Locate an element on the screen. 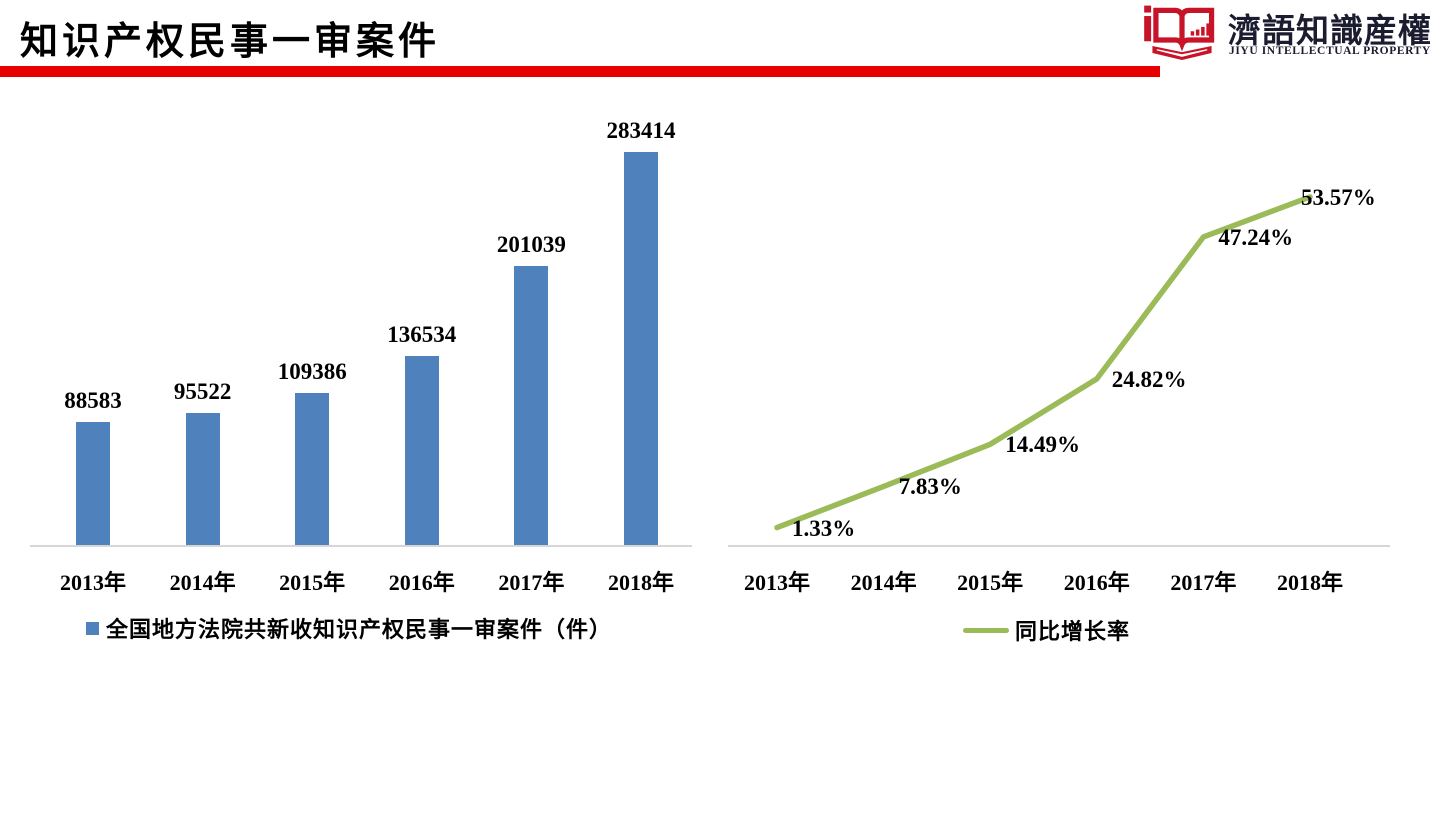 This screenshot has height=816, width=1450. bar-value-label: 88583 is located at coordinates (93, 401).